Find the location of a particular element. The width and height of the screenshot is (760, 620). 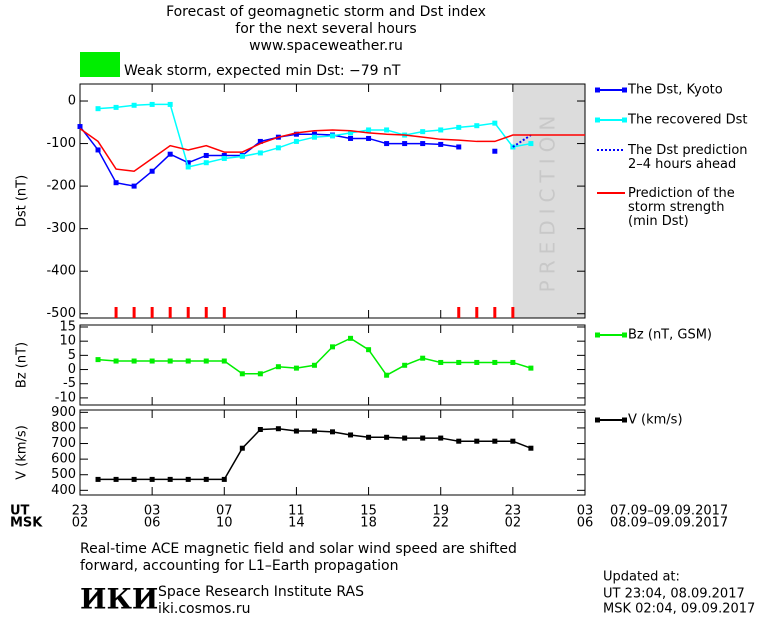

x-tick-label: 03 is located at coordinates (152, 511).